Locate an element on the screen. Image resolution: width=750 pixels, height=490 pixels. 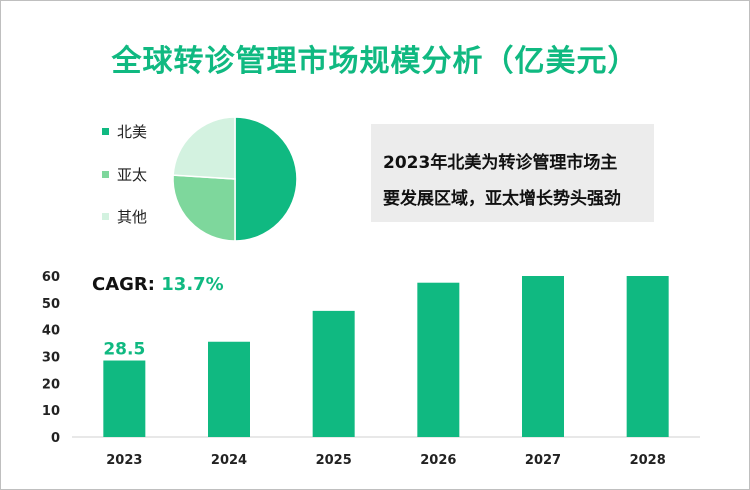
bar-2028 is located at coordinates (647, 356).